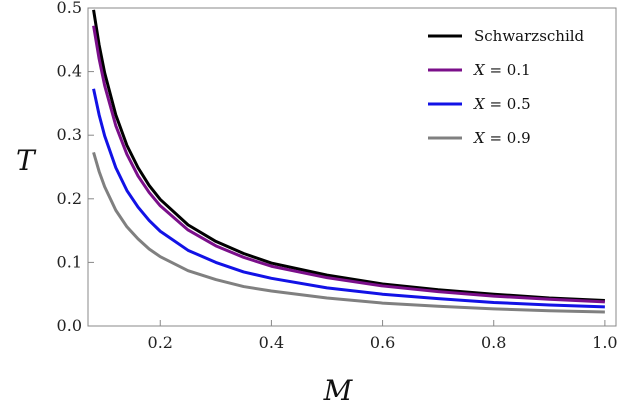 This screenshot has height=417, width=625. Describe the element at coordinates (502, 70) in the screenshot. I see `legend-label: X = 0.1` at that location.